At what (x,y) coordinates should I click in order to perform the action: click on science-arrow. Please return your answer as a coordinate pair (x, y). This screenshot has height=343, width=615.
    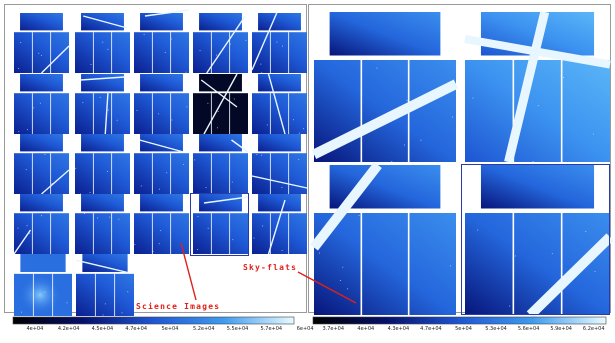
    Looking at the image, I should click on (188, 271).